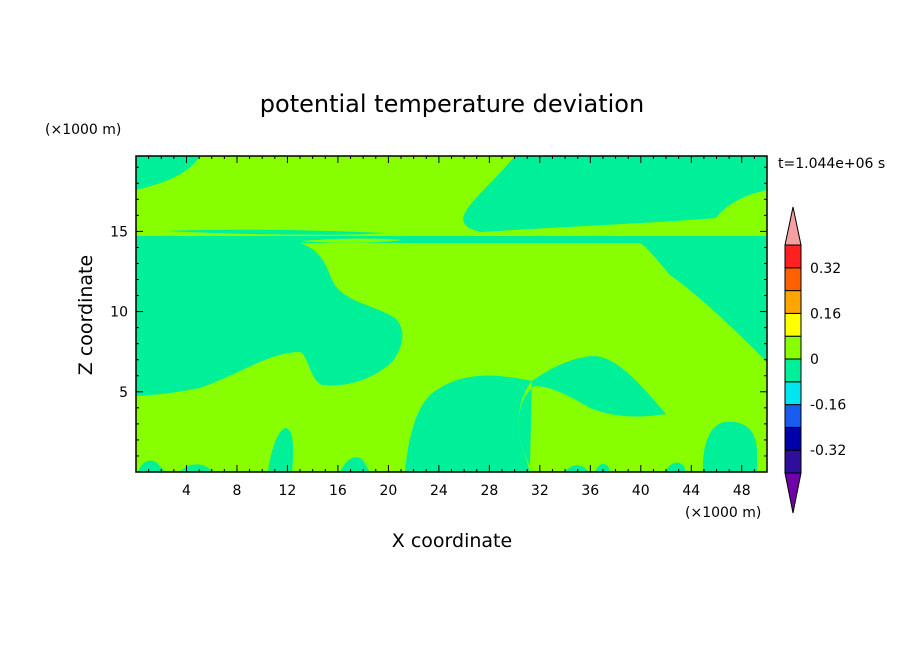 The height and width of the screenshot is (654, 904). I want to click on colorbar-label: 0.16, so click(825, 314).